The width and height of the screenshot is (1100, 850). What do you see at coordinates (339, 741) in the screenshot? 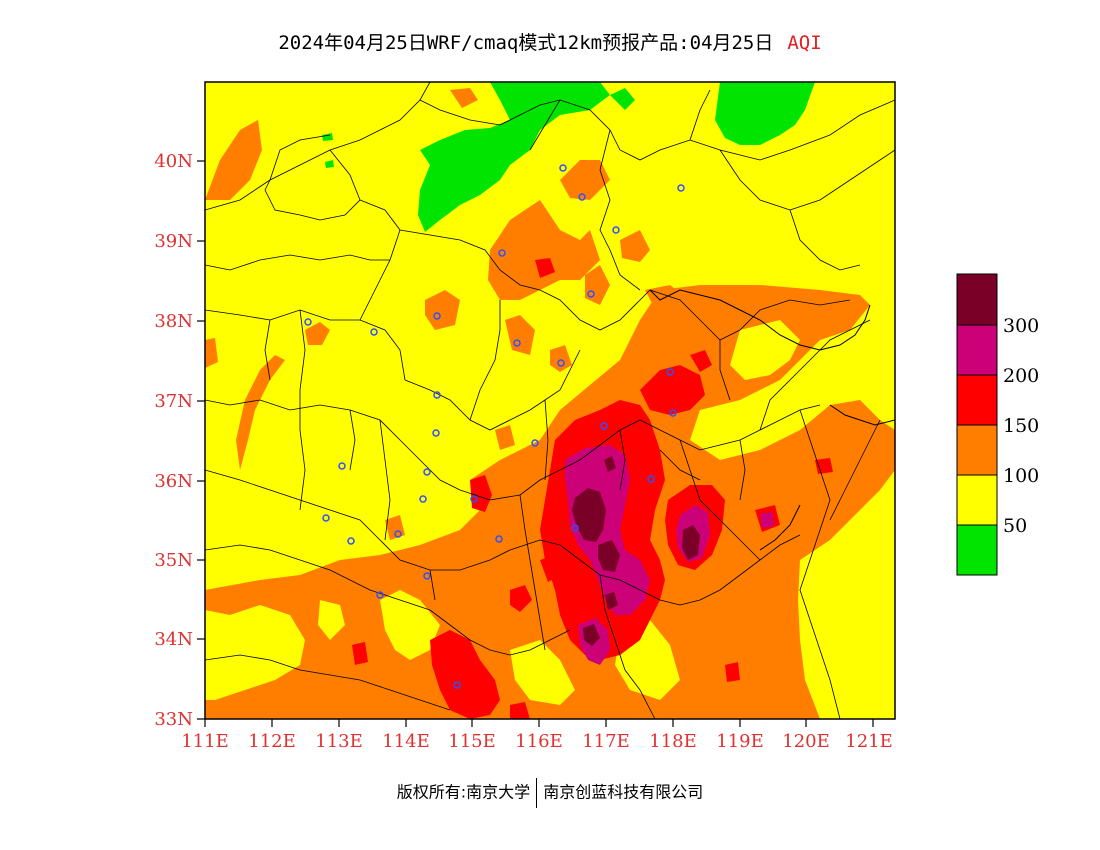
I see `lon-label: 113E` at bounding box center [339, 741].